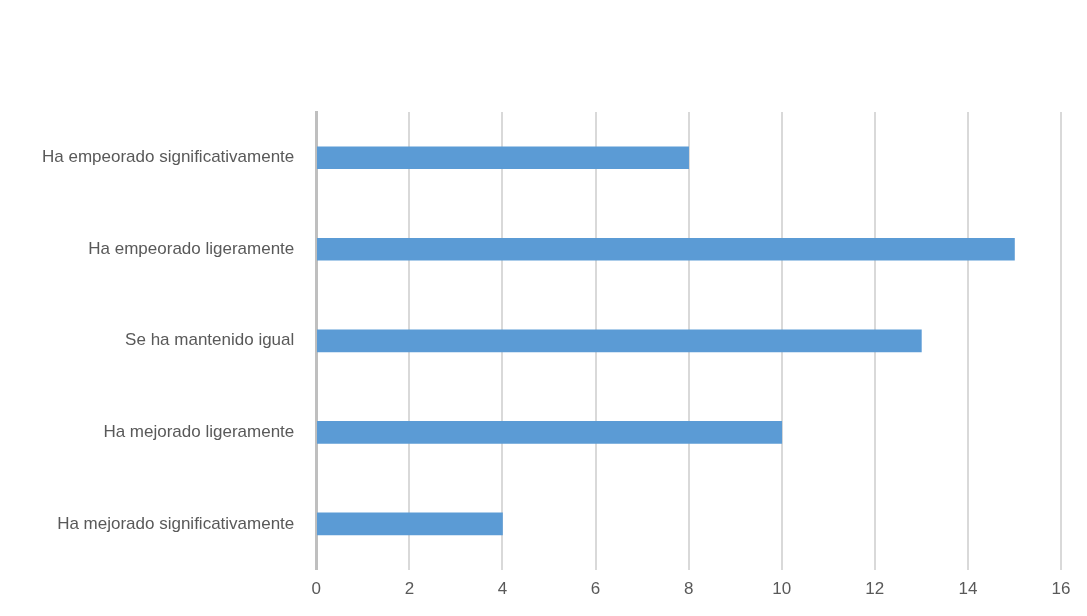 Image resolution: width=1087 pixels, height=616 pixels. Describe the element at coordinates (168, 157) in the screenshot. I see `y-tick-label: Ha empeorado significativamente` at that location.